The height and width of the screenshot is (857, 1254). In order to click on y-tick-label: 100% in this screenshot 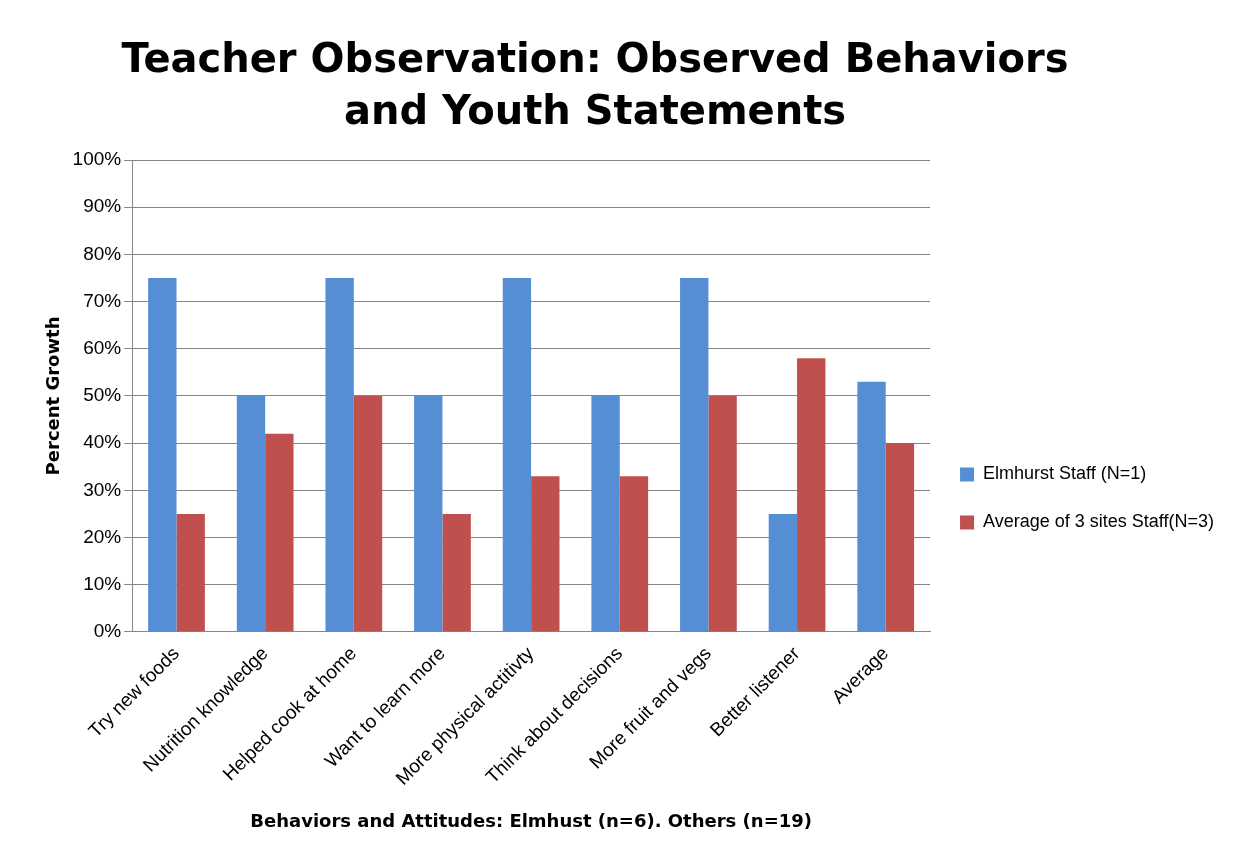, I will do `click(97, 159)`.